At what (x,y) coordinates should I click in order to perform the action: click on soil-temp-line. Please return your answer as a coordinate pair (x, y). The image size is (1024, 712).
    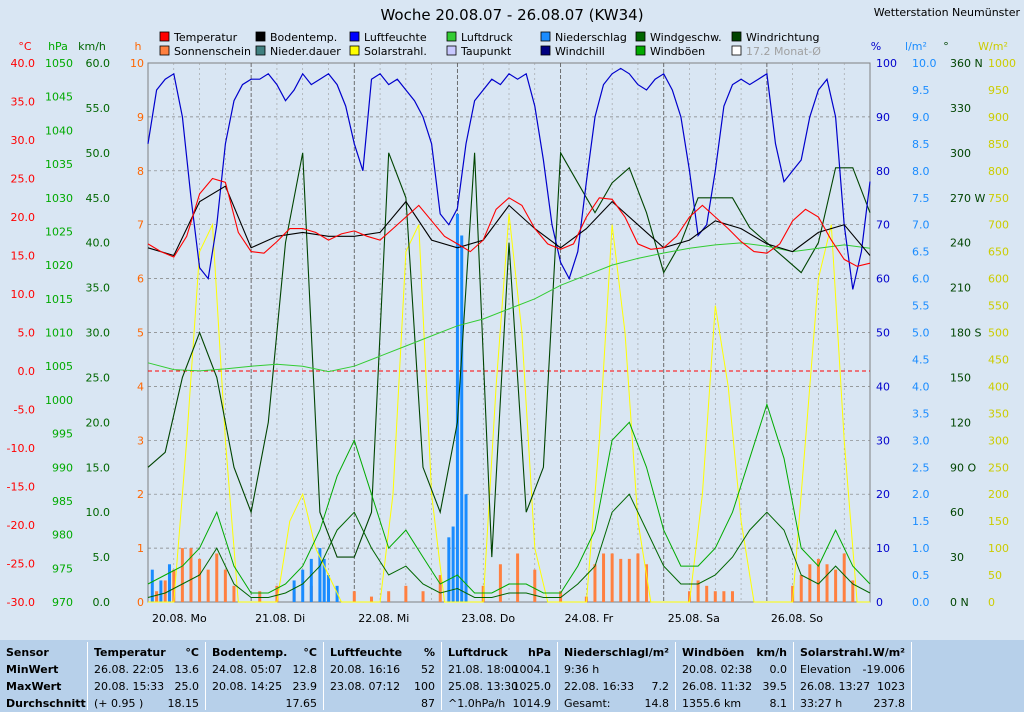
    Looking at the image, I should click on (509, 221).